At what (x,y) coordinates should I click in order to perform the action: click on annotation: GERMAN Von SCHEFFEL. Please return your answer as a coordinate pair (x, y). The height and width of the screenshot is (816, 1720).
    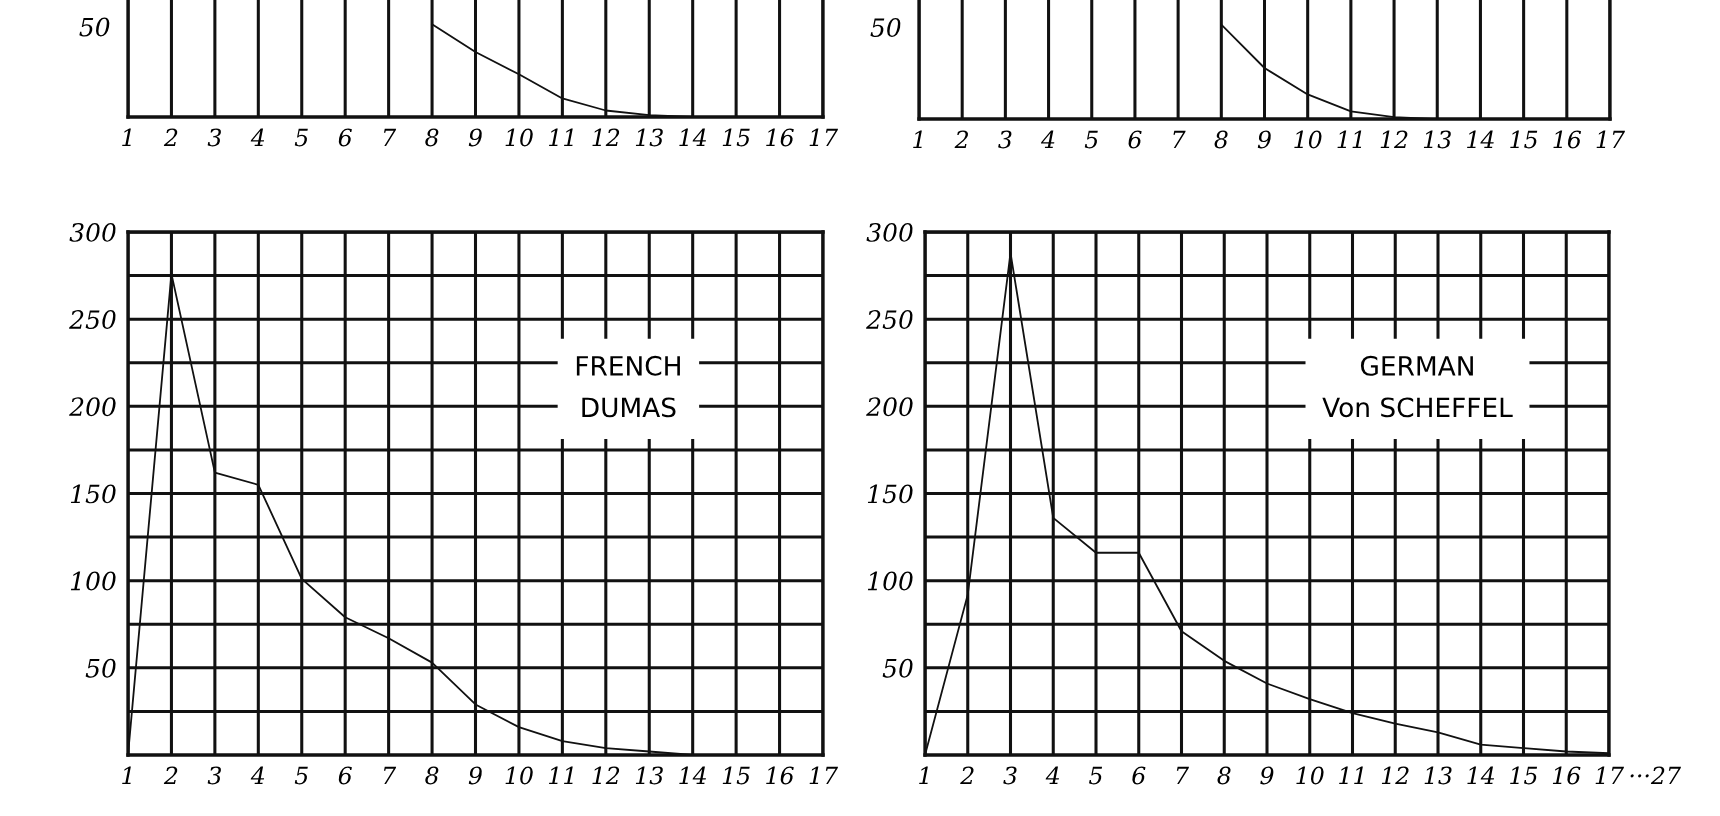
    Looking at the image, I should click on (1417, 386).